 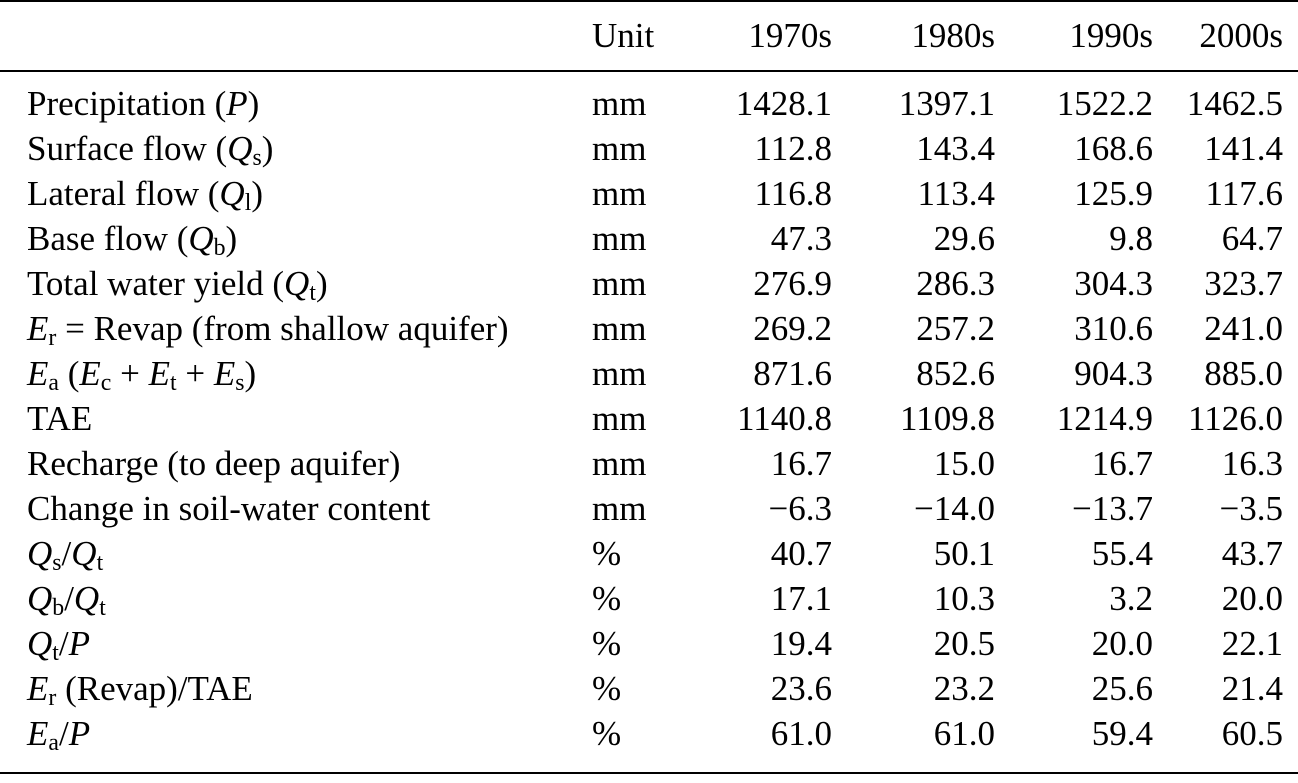 What do you see at coordinates (1113, 194) in the screenshot?
I see `row-value-1990s: 125.9` at bounding box center [1113, 194].